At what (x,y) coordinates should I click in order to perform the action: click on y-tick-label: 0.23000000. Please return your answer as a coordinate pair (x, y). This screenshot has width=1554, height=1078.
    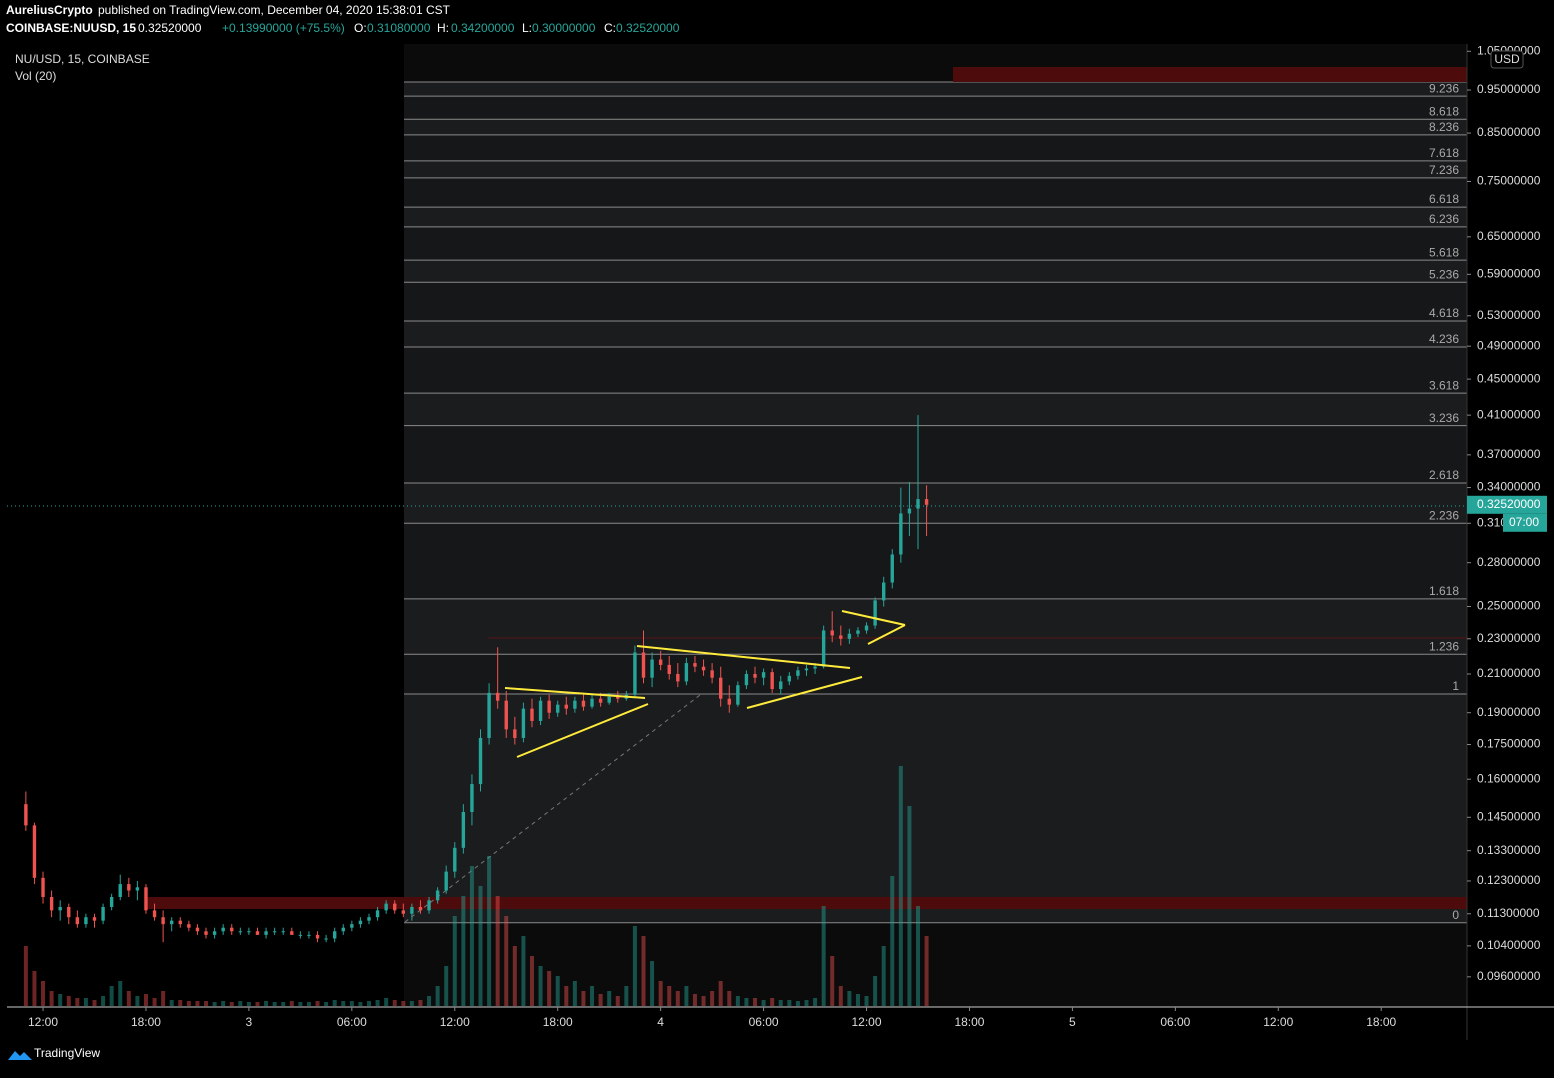
    Looking at the image, I should click on (1509, 638).